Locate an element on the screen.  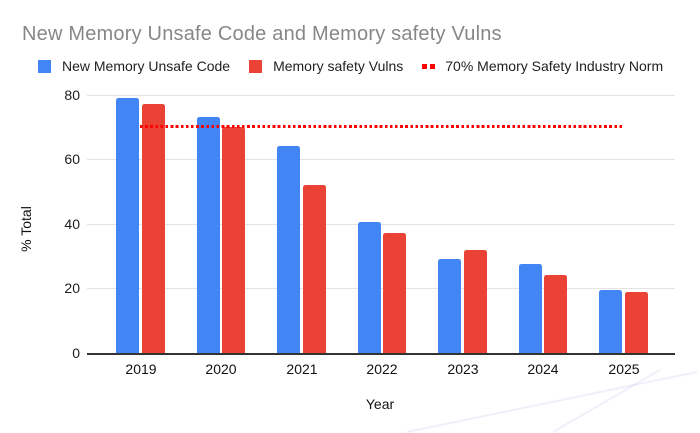
legend-item-new-memory-unsafe-code: New Memory Unsafe Code is located at coordinates (134, 66).